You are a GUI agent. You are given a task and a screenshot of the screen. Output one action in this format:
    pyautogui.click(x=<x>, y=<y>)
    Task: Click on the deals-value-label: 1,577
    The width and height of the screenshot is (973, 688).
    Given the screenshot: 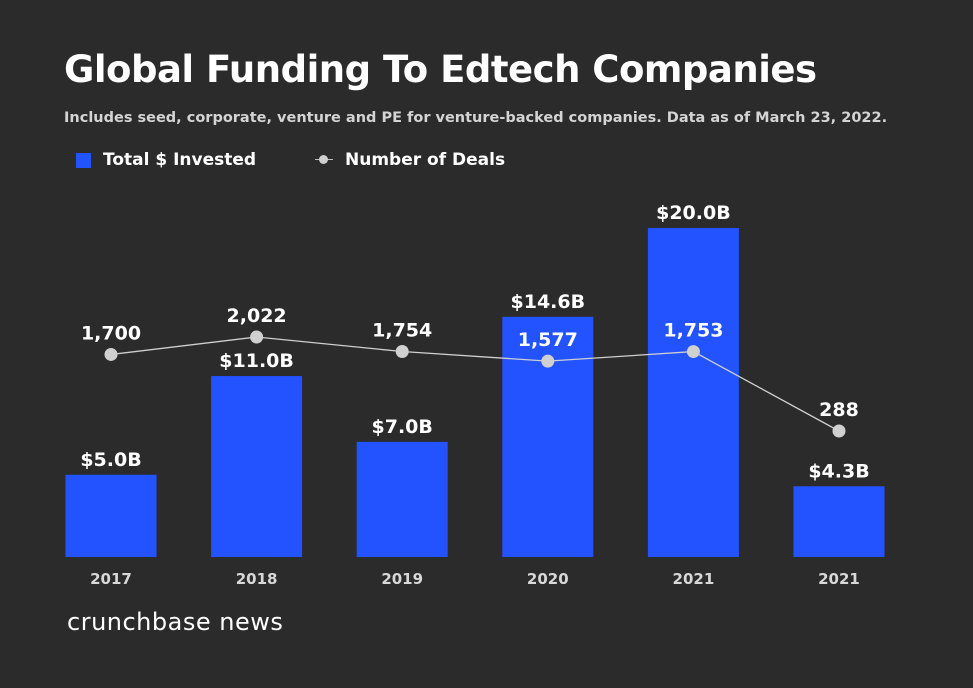 What is the action you would take?
    pyautogui.click(x=548, y=340)
    